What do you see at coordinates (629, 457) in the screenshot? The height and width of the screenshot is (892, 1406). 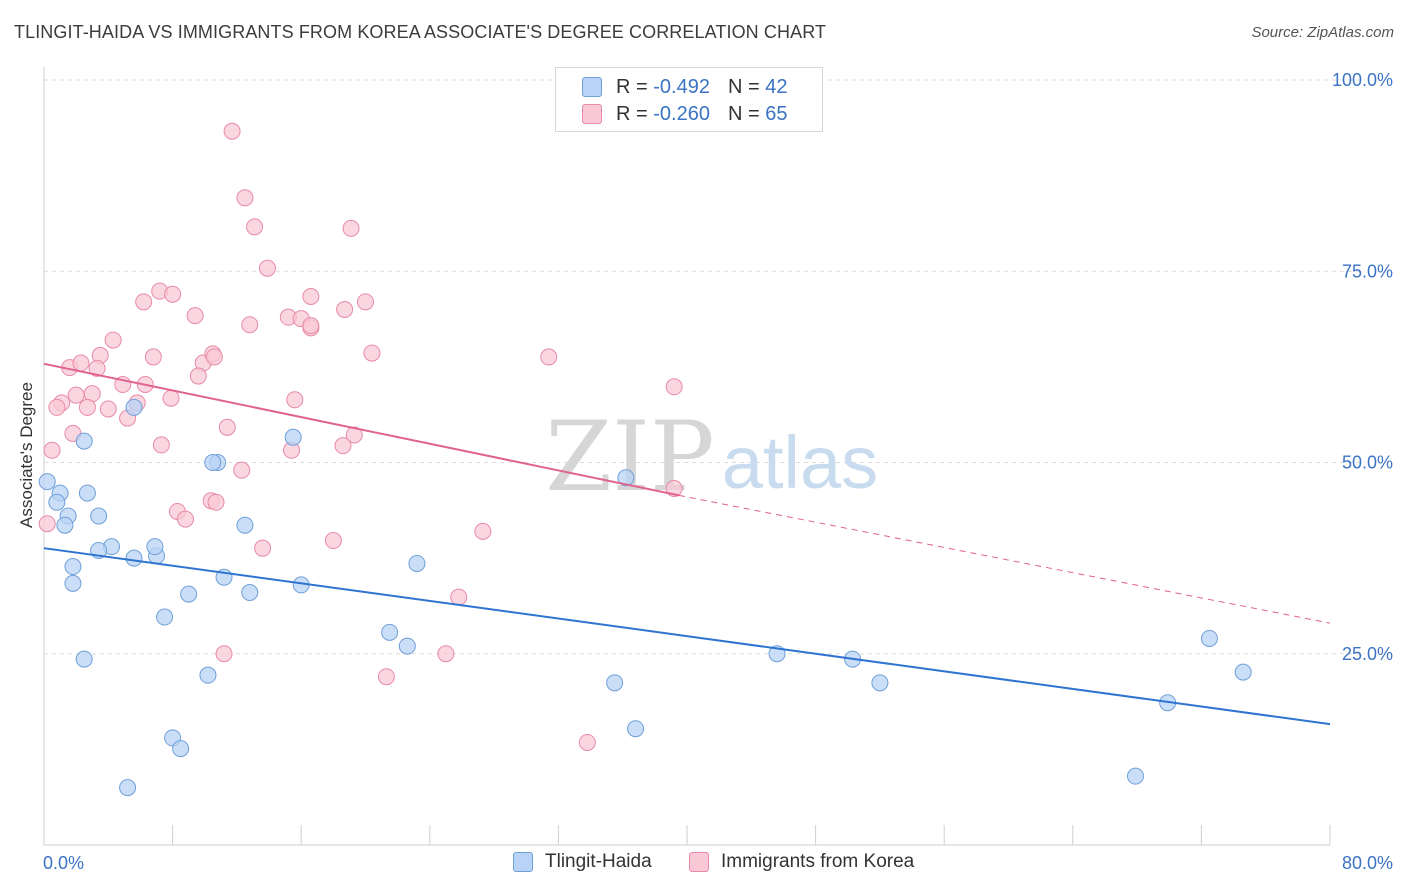 I see `watermark-zip: ZIP` at bounding box center [629, 457].